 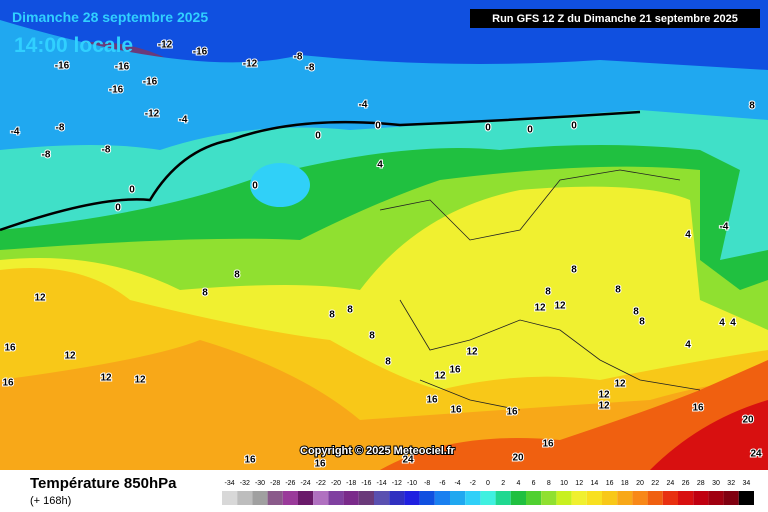 What do you see at coordinates (625, 483) in the screenshot?
I see `legend-label: 18` at bounding box center [625, 483].